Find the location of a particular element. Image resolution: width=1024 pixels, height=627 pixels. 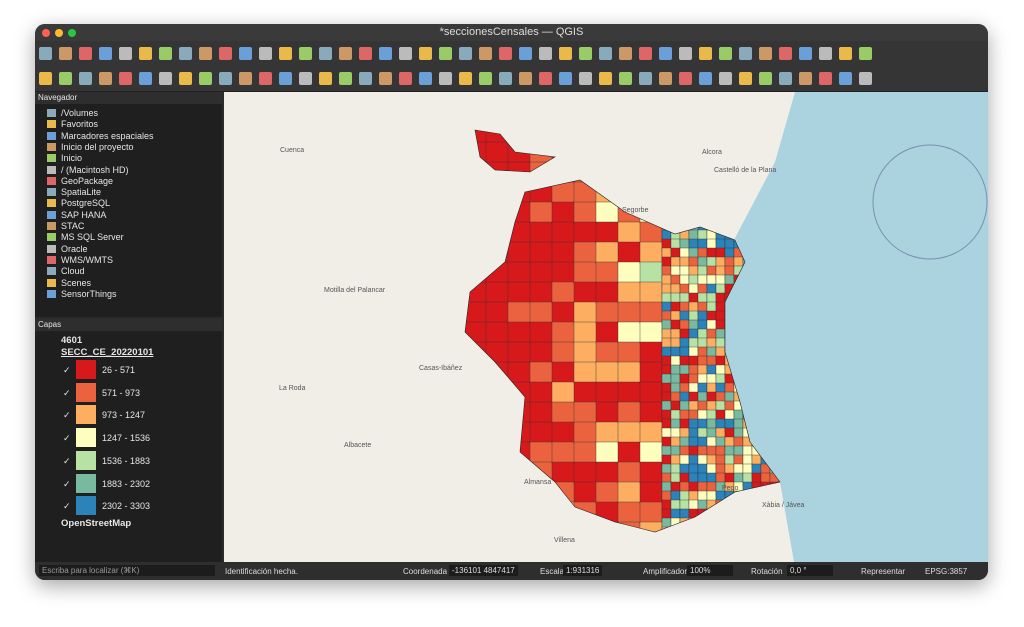

browser-item: MS SQL Server is located at coordinates (92, 237).